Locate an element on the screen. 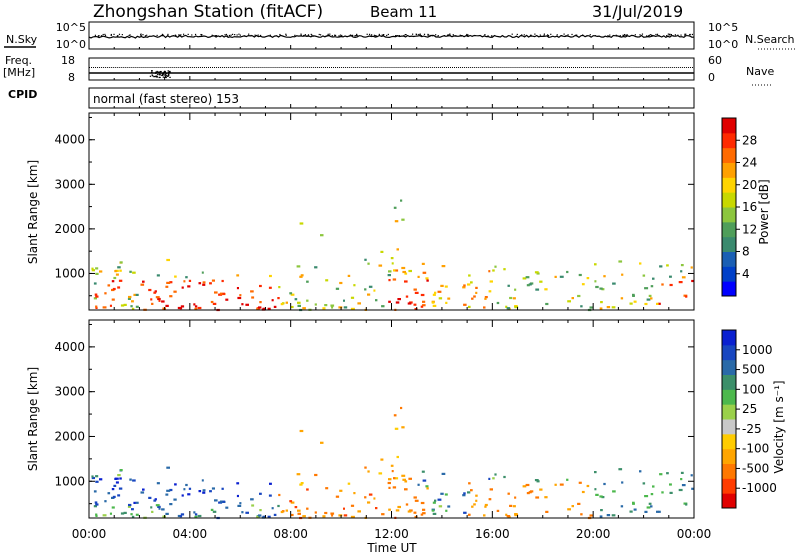 The height and width of the screenshot is (554, 800). nsky-tick-low: 10^0 is located at coordinates (71, 44).